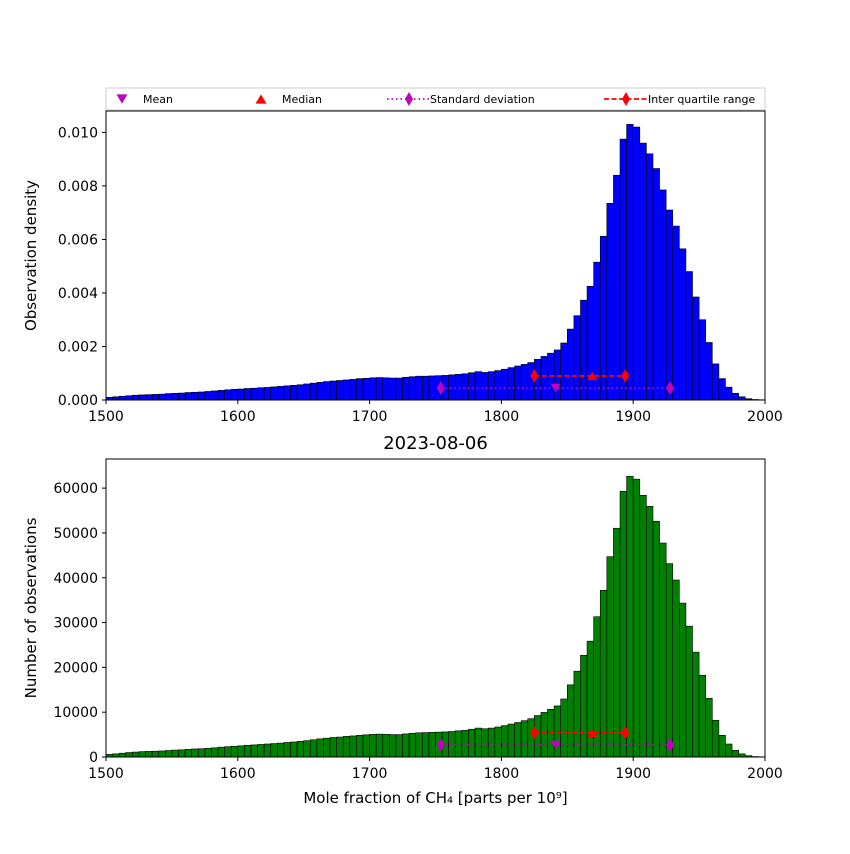 Image resolution: width=850 pixels, height=854 pixels. Describe the element at coordinates (75, 713) in the screenshot. I see `y-tick-label: 10000` at that location.